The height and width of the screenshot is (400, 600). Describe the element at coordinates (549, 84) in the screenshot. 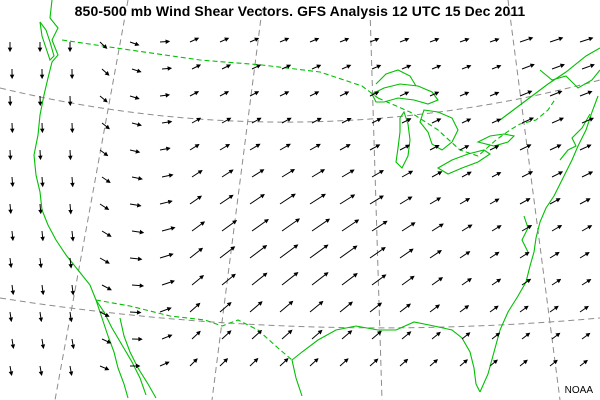

I see `st-lawrence` at that location.